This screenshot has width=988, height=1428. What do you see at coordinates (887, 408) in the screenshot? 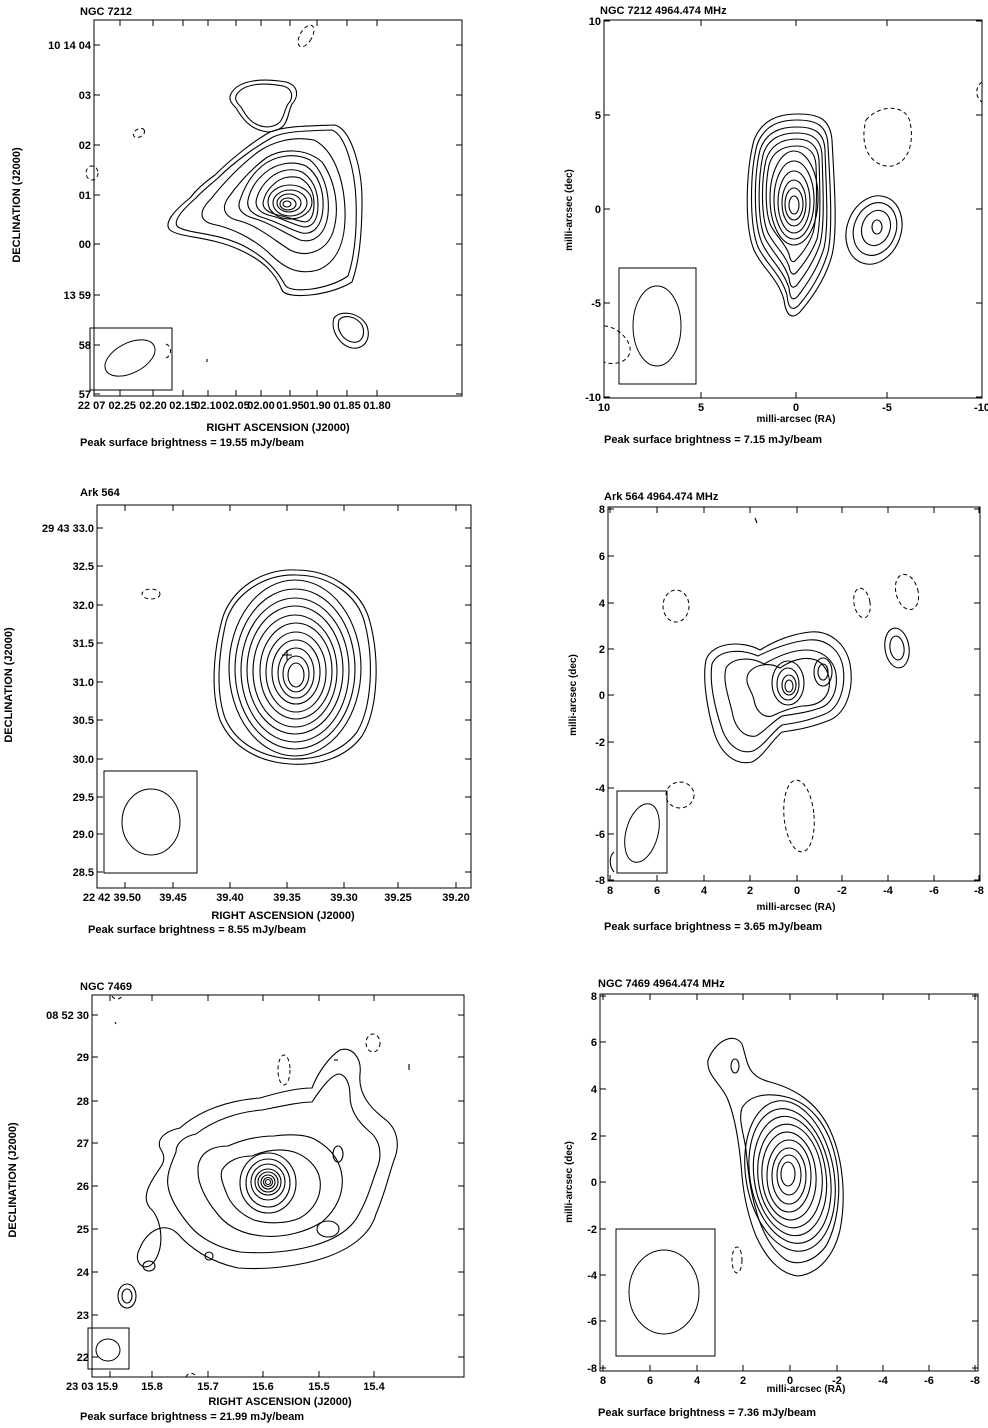
I see `x-tick-label: -5` at bounding box center [887, 408].